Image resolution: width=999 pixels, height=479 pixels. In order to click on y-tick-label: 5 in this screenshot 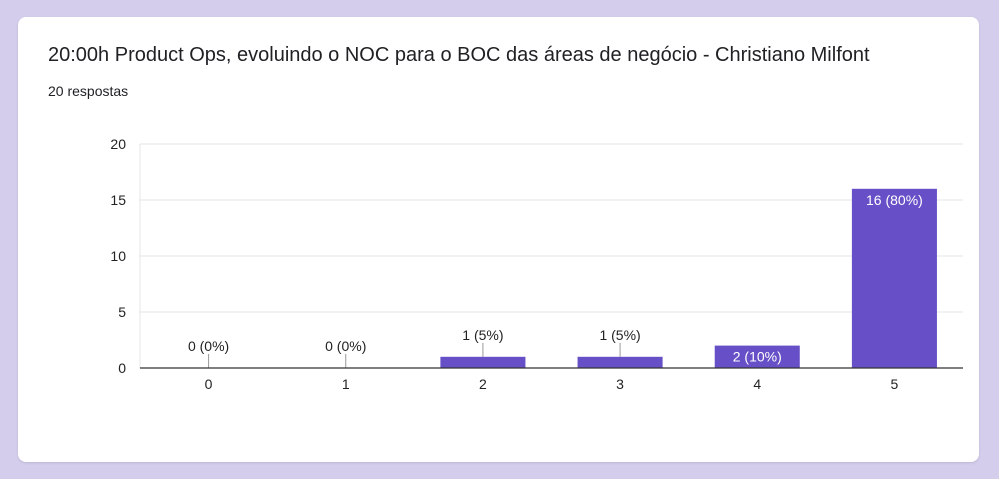, I will do `click(122, 312)`.